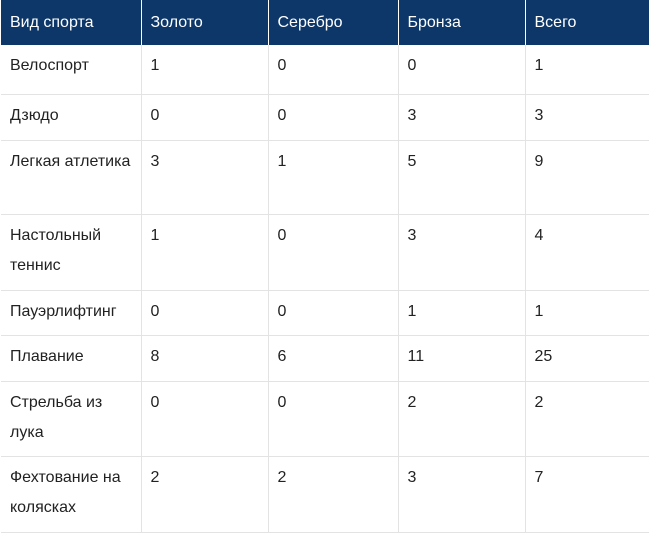  I want to click on header-bronze: Бронза, so click(461, 22).